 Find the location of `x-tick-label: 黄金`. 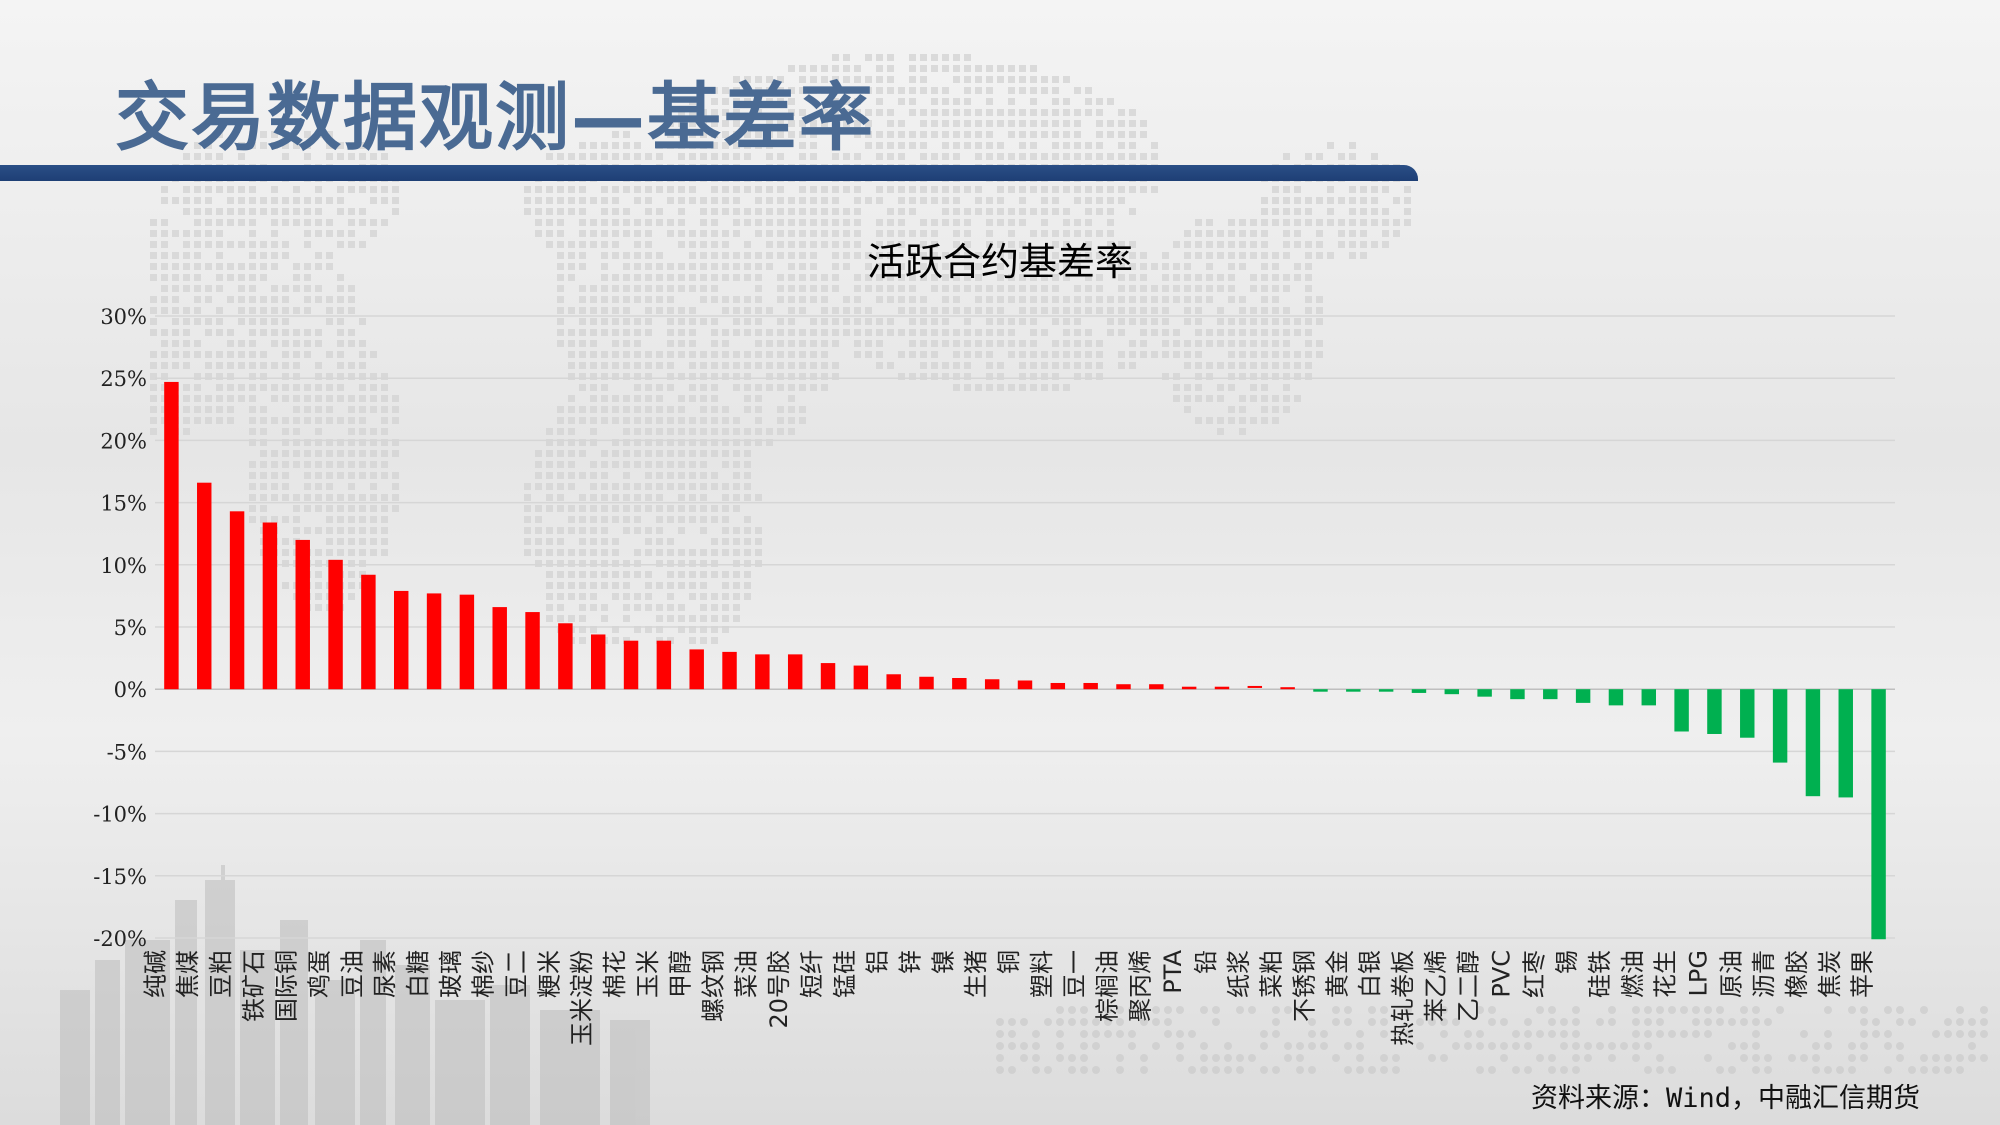

x-tick-label: 黄金 is located at coordinates (1337, 974).